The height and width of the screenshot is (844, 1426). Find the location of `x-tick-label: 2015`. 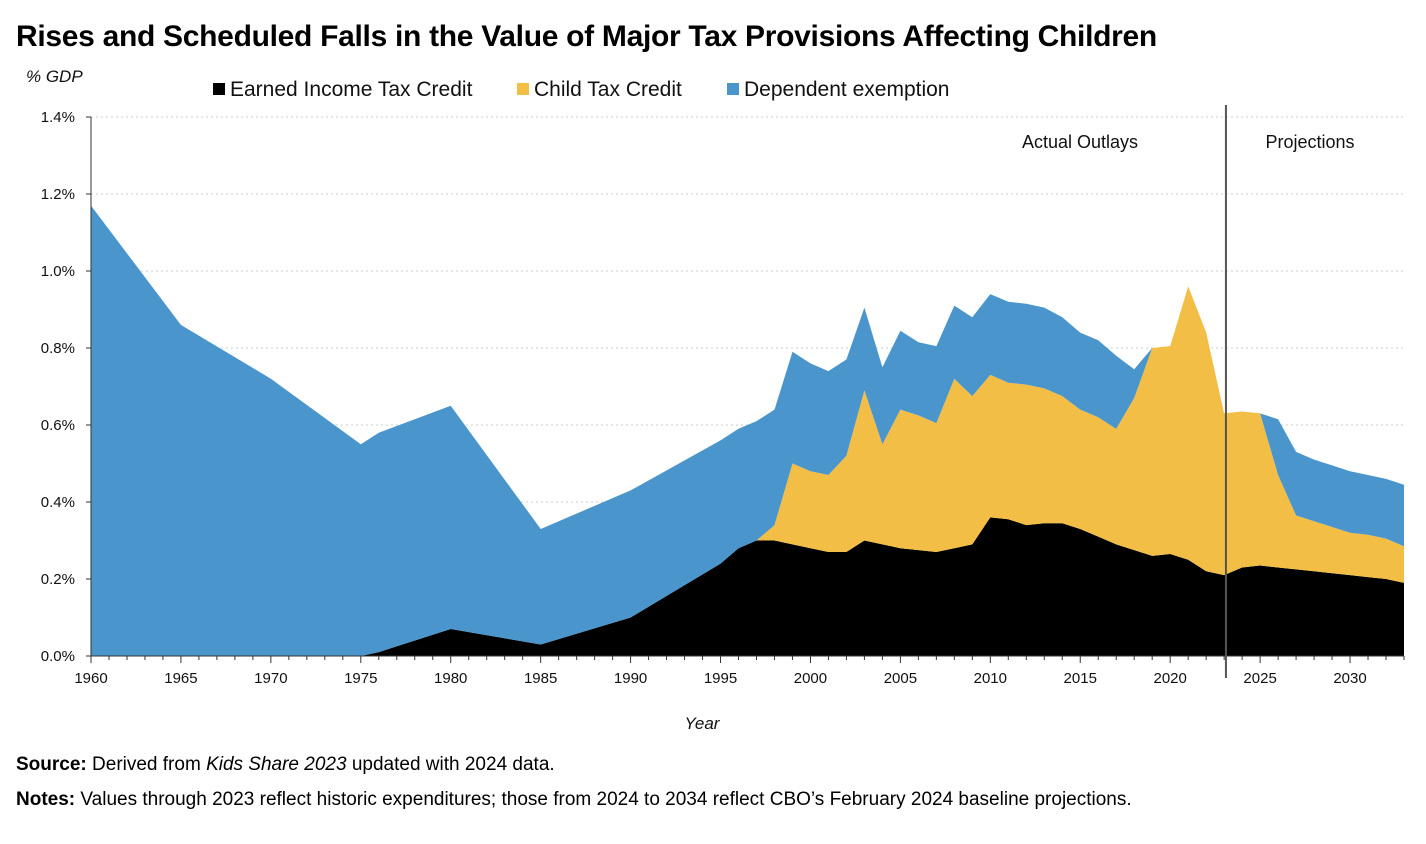

x-tick-label: 2015 is located at coordinates (1080, 678).